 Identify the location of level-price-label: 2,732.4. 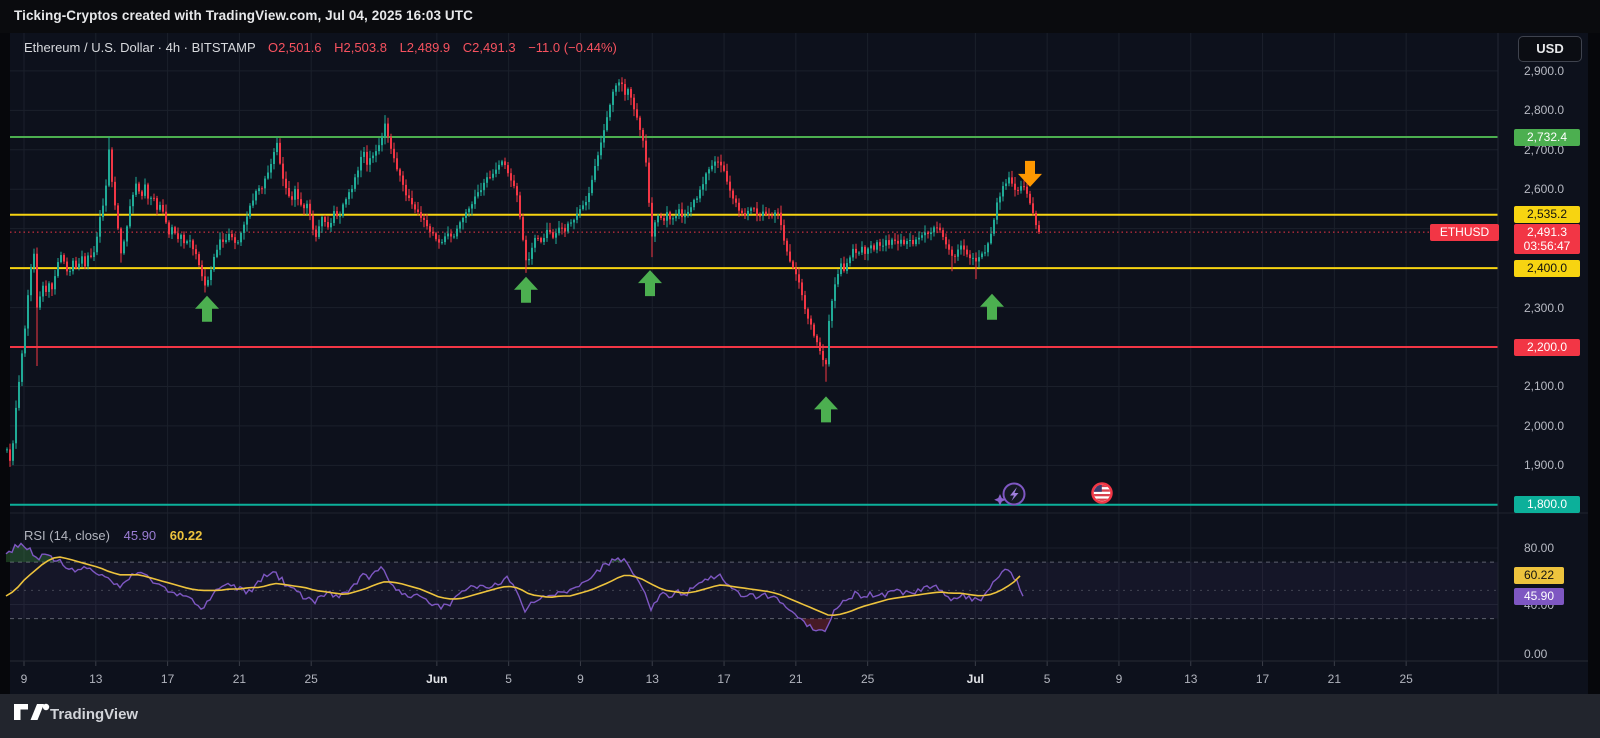
(1547, 137).